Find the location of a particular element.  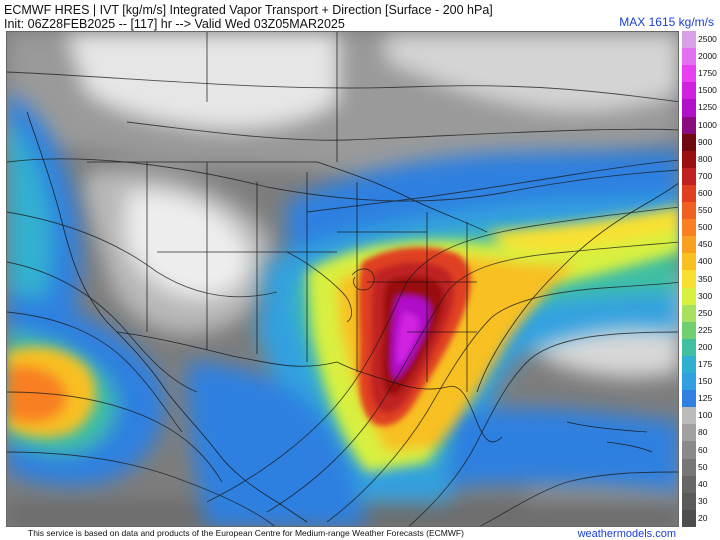

legend-level-label: 1750 is located at coordinates (707, 73).